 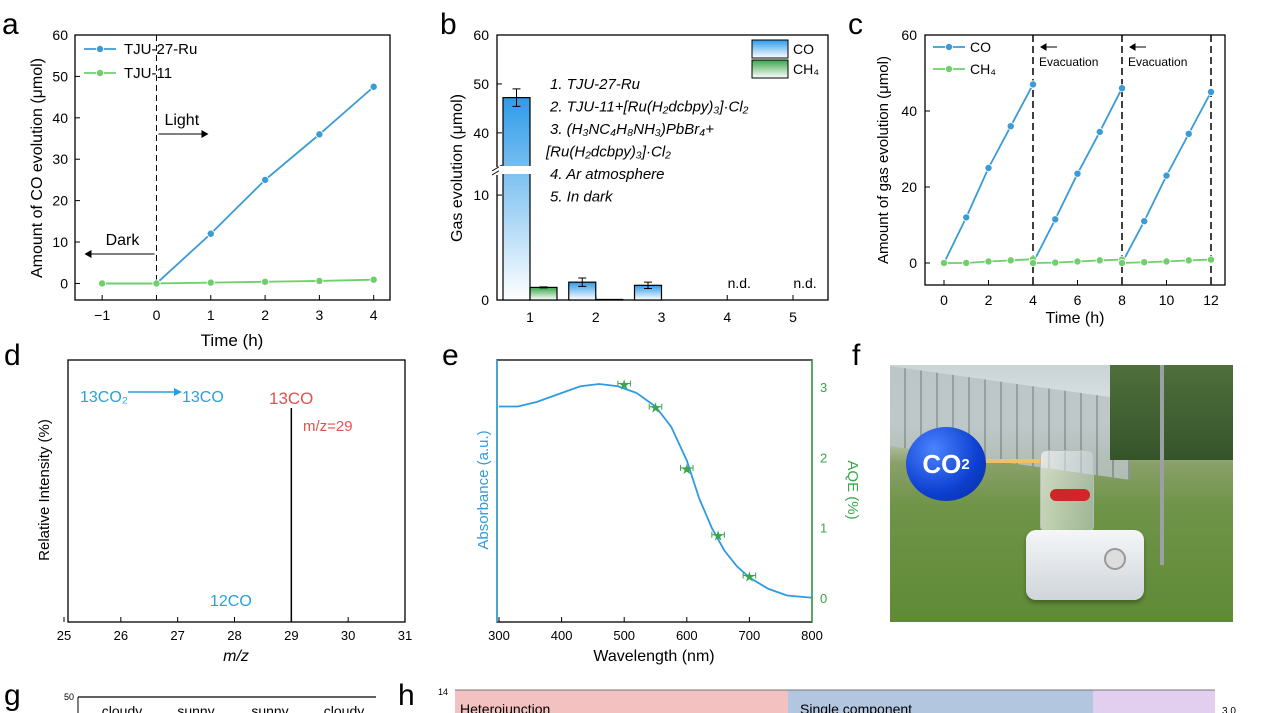 I want to click on co2-balloon: CO 2, so click(x=946, y=464).